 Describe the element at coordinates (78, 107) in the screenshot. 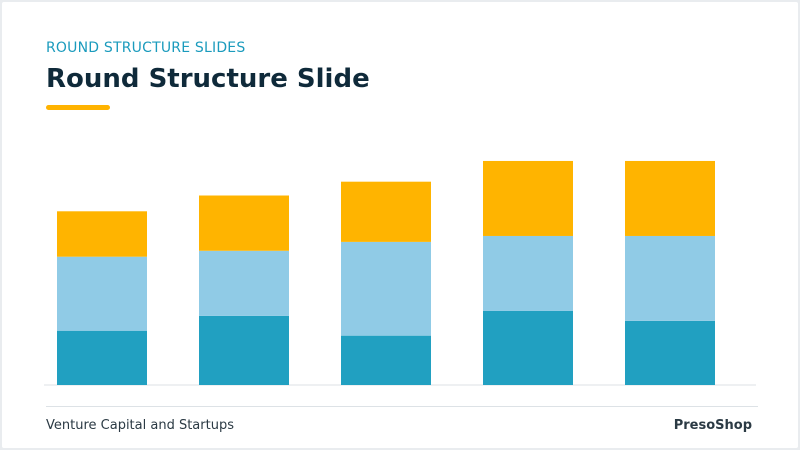

I see `title-accent-bar` at that location.